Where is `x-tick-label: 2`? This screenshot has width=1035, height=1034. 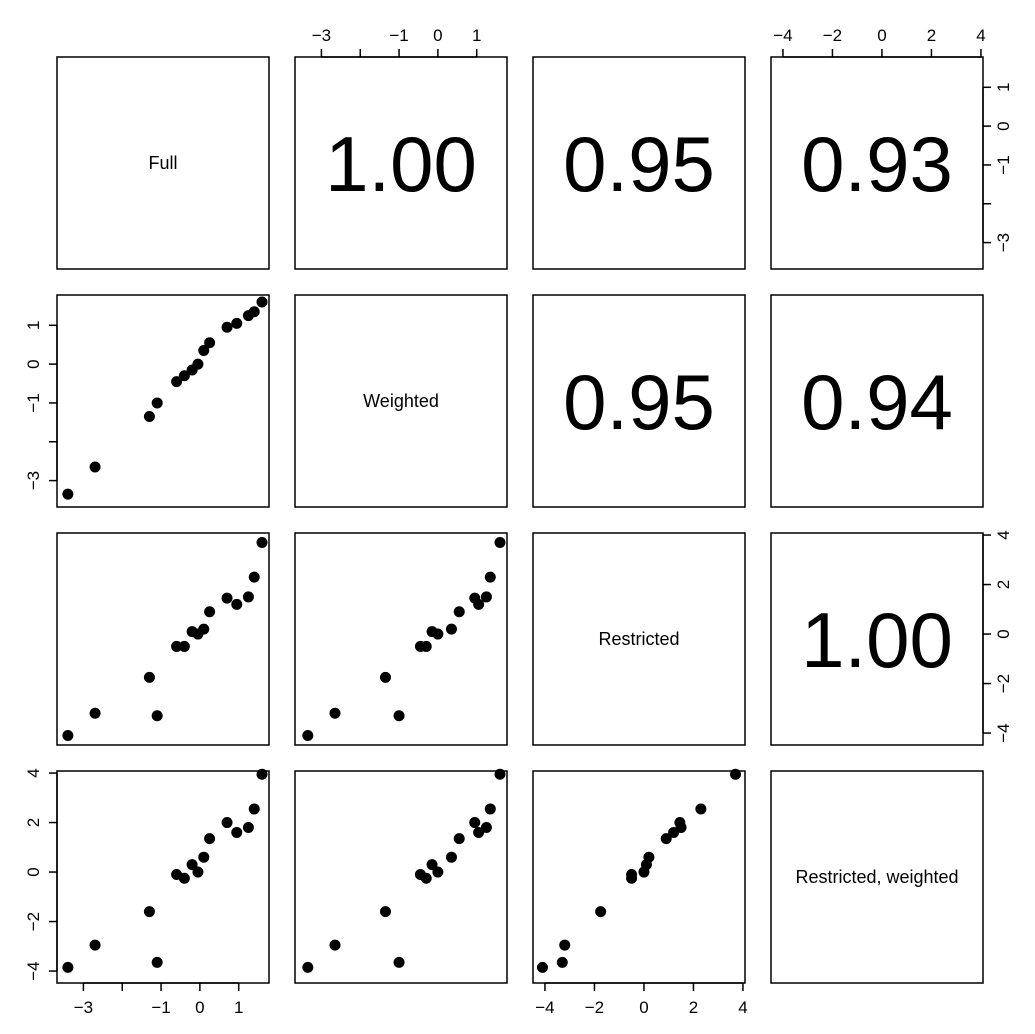
x-tick-label: 2 is located at coordinates (931, 35).